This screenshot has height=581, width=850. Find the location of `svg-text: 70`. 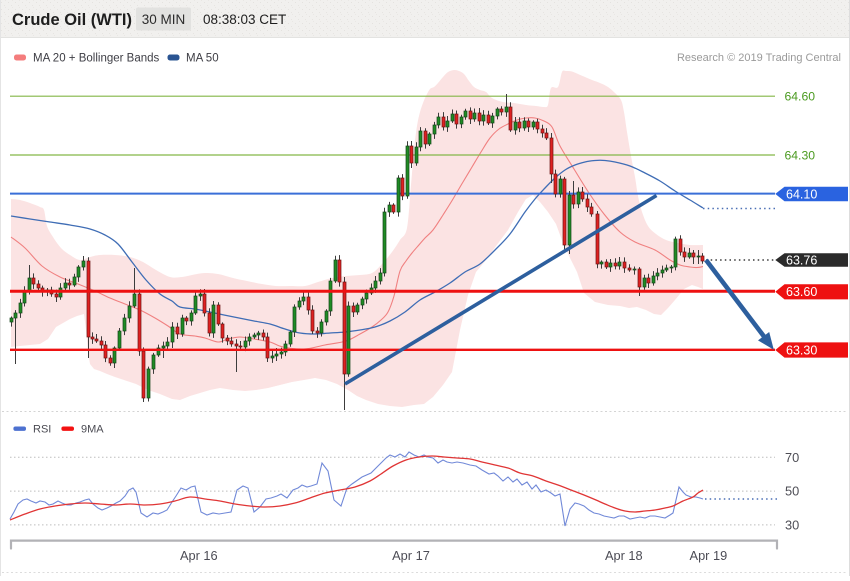

svg-text: 70 is located at coordinates (792, 457).